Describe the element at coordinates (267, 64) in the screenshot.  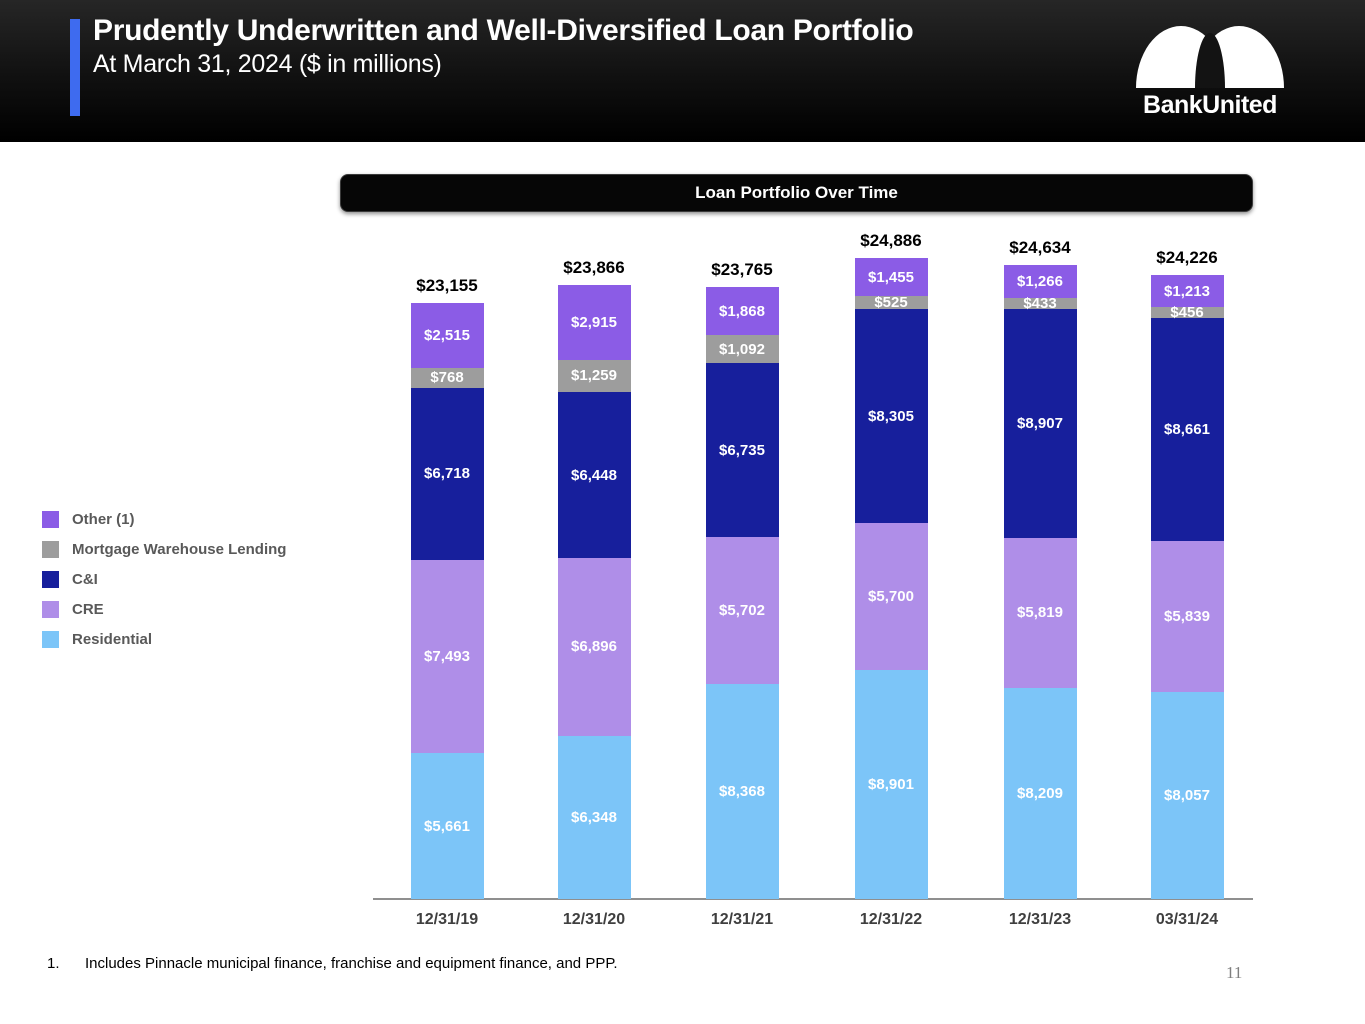
I see `page-subtitle: At March 31, 2024 ($ in millions)` at that location.